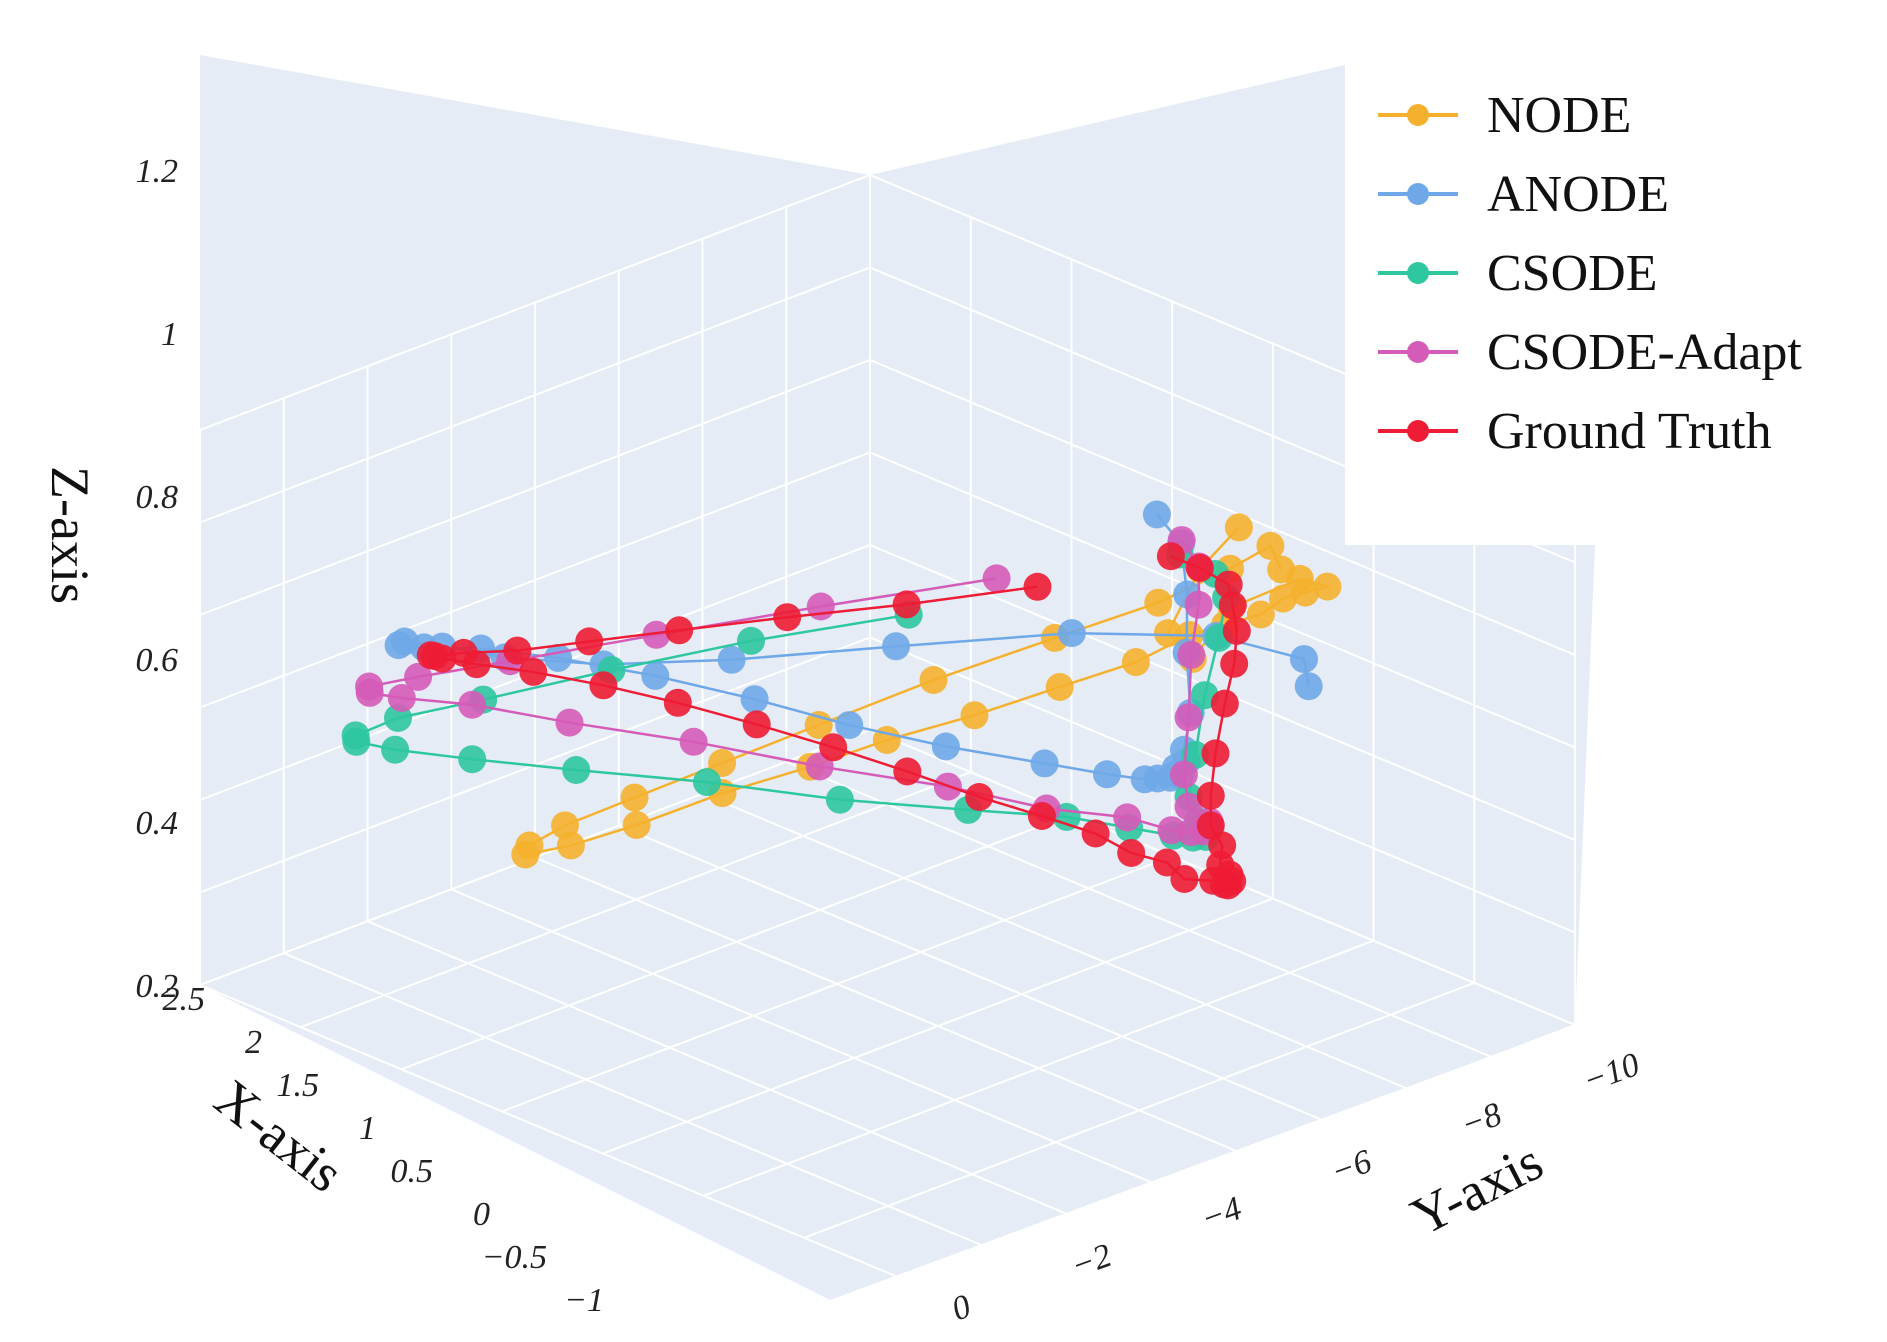 This screenshot has height=1342, width=1887. What do you see at coordinates (1578, 194) in the screenshot?
I see `legend-label: ANODE` at bounding box center [1578, 194].